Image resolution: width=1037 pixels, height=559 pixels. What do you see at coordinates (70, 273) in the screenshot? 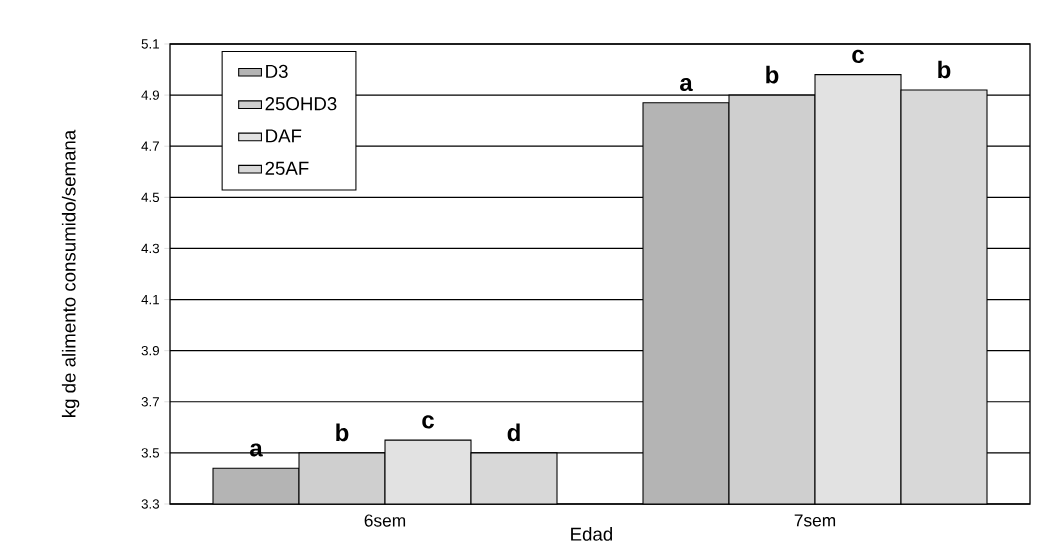
I see `y-axis-title: kg de alimento consumido/semana` at bounding box center [70, 273].